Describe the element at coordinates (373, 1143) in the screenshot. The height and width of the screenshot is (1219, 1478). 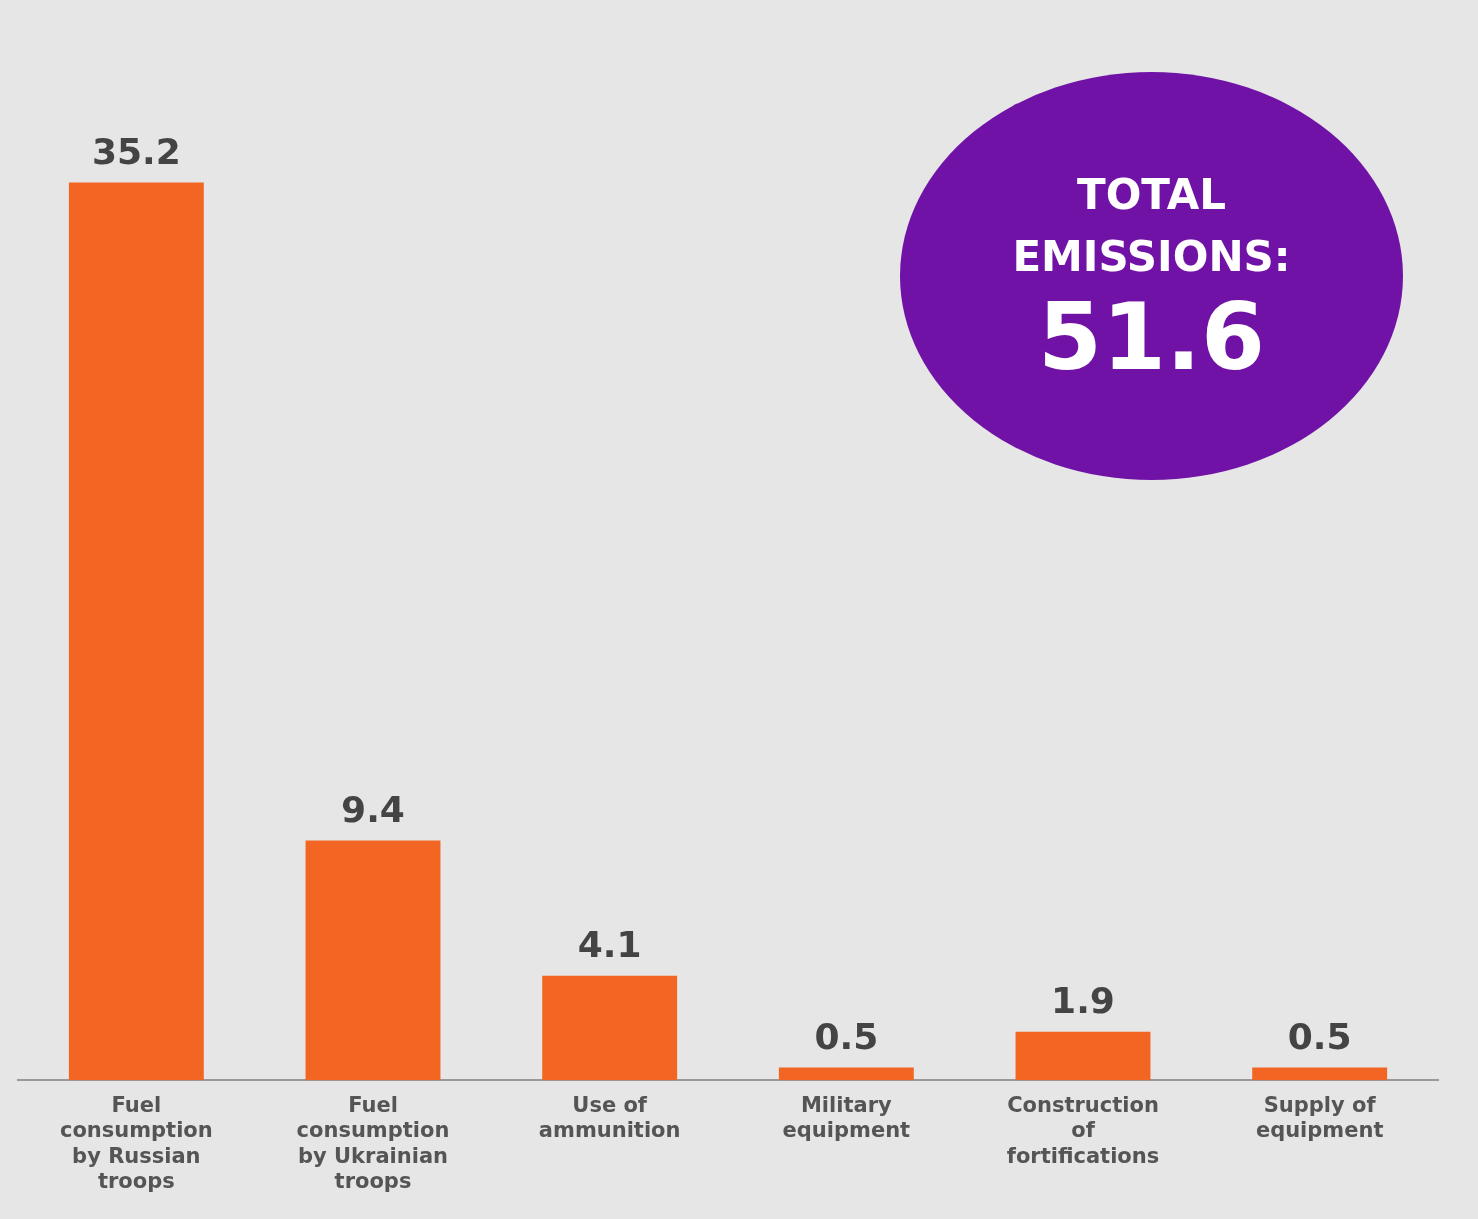
I see `x-tick-label: Fuel consumption by Ukrainian troops` at that location.